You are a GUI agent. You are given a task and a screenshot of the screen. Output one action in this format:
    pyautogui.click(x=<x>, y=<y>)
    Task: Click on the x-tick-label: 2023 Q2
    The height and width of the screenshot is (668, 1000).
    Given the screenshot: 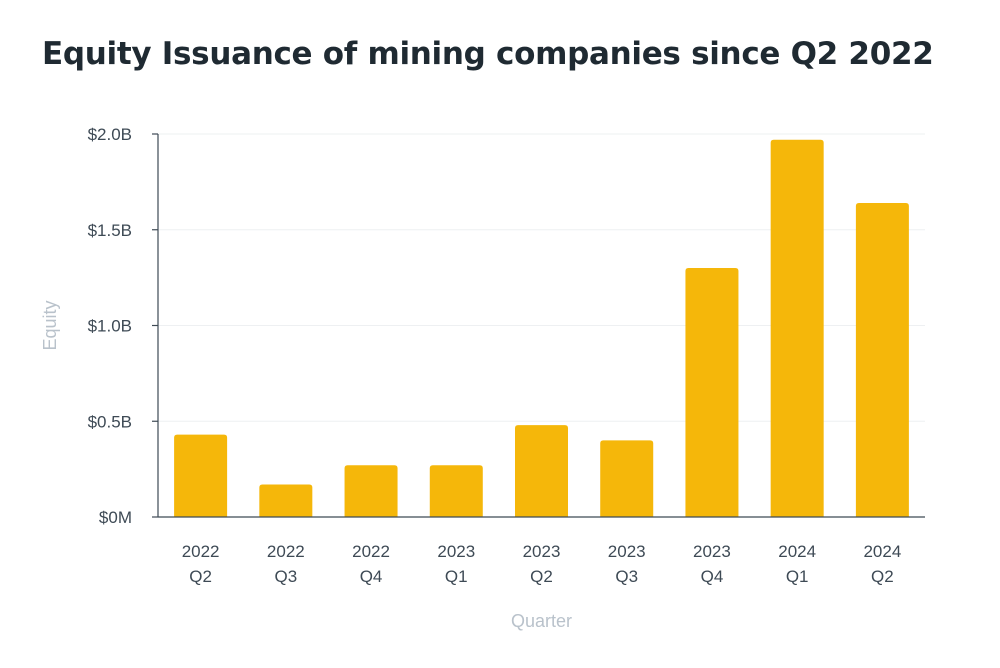 What is the action you would take?
    pyautogui.click(x=542, y=564)
    